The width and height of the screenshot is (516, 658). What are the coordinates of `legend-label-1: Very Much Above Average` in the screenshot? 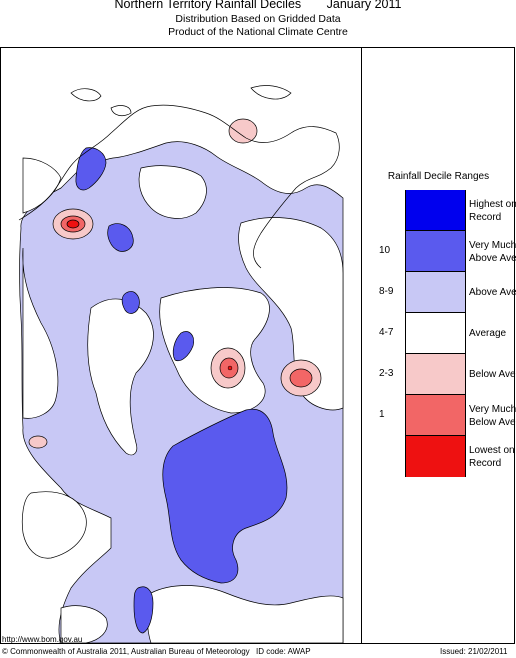 It's located at (492, 252).